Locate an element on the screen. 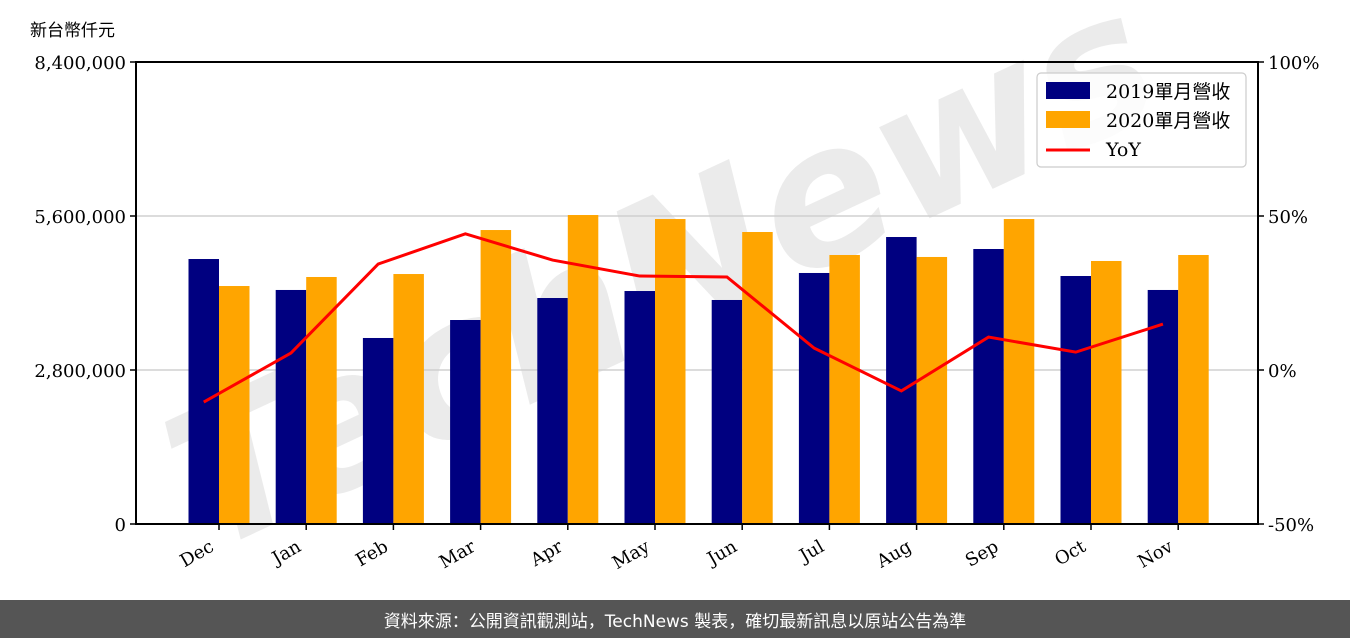 The width and height of the screenshot is (1350, 638). x-tick-label: Oct is located at coordinates (1070, 553).